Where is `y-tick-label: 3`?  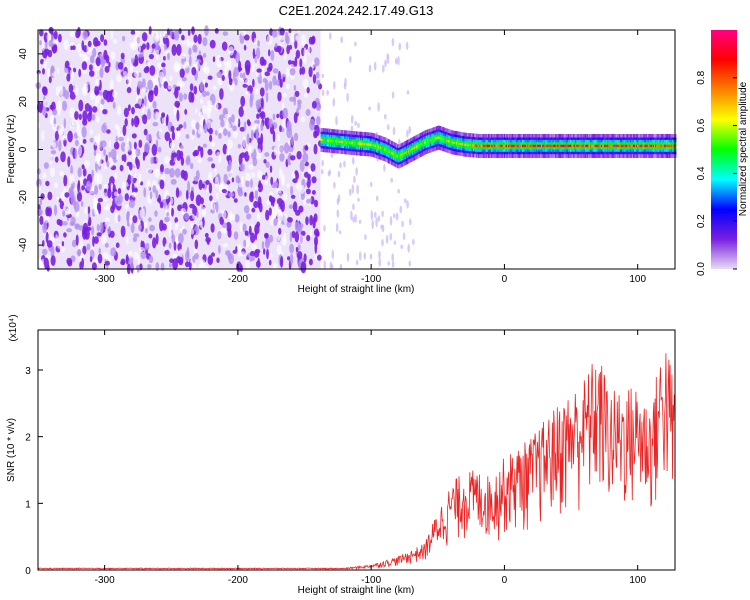 y-tick-label: 3 is located at coordinates (28, 371).